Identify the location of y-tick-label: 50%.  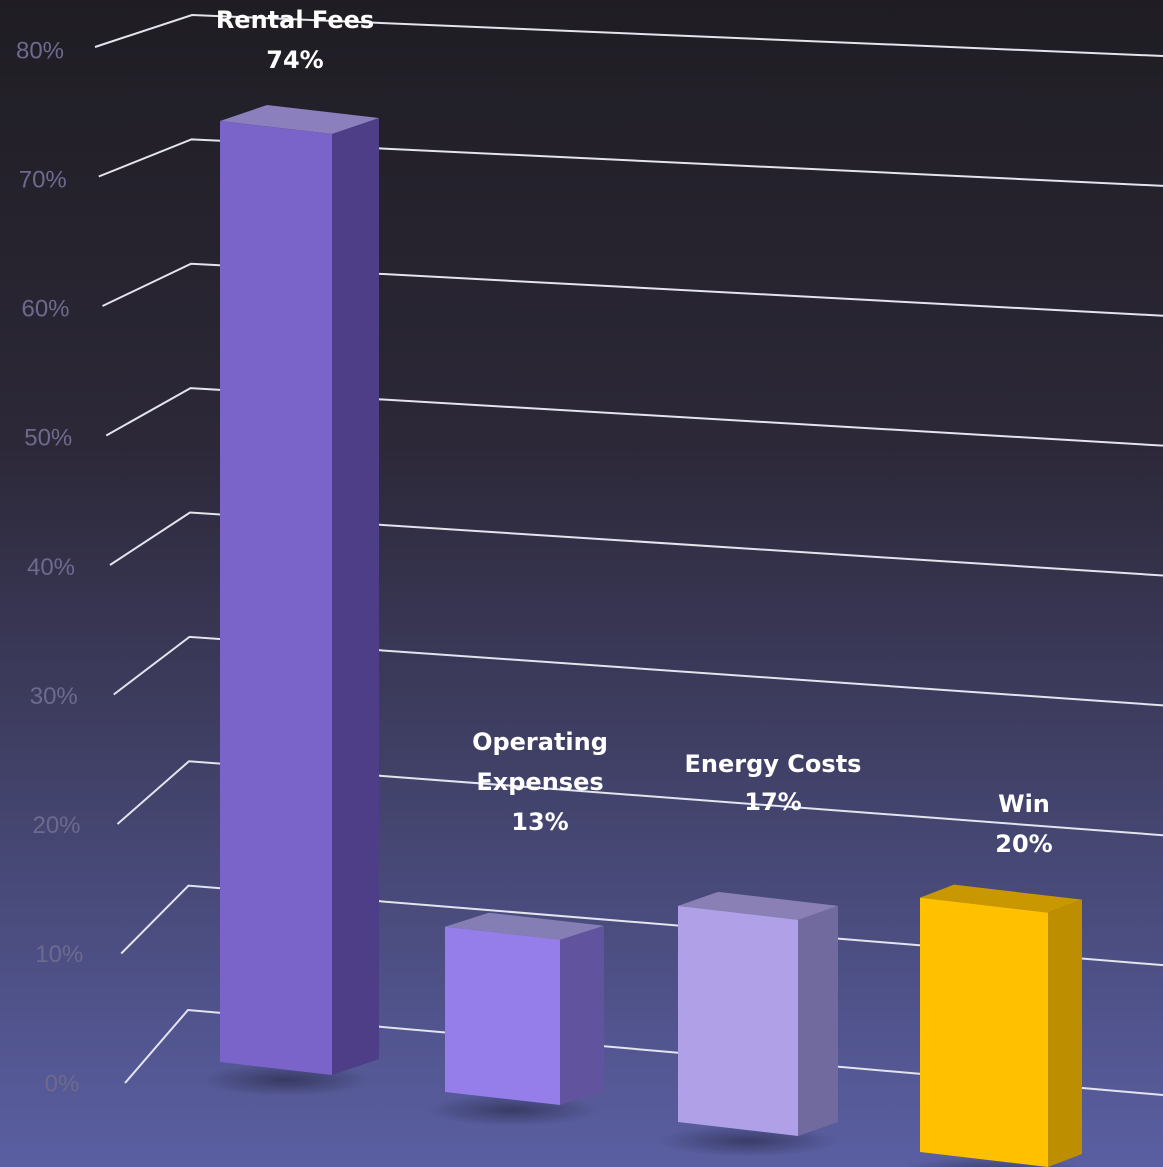
(48, 438).